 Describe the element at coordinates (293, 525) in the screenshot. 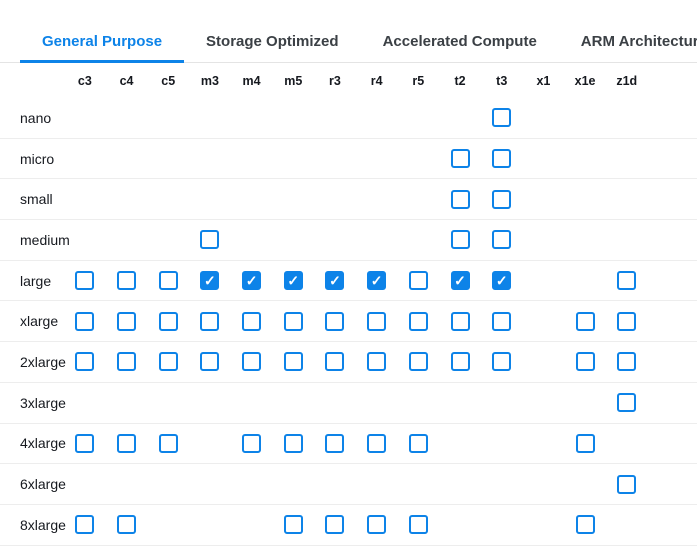

I see `checkbox-8xlarge-m5` at that location.